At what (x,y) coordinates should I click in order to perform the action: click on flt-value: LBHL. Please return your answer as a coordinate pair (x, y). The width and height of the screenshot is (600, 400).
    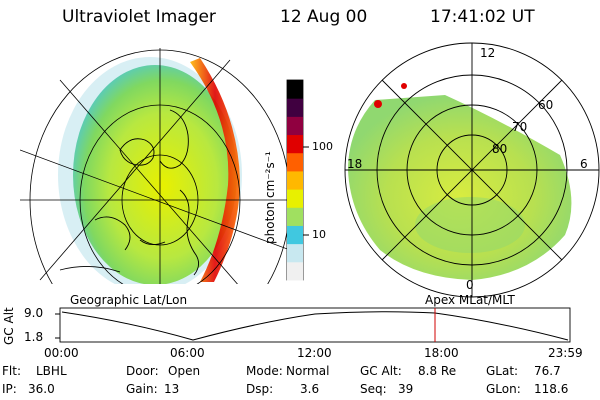
    Looking at the image, I should click on (51, 371).